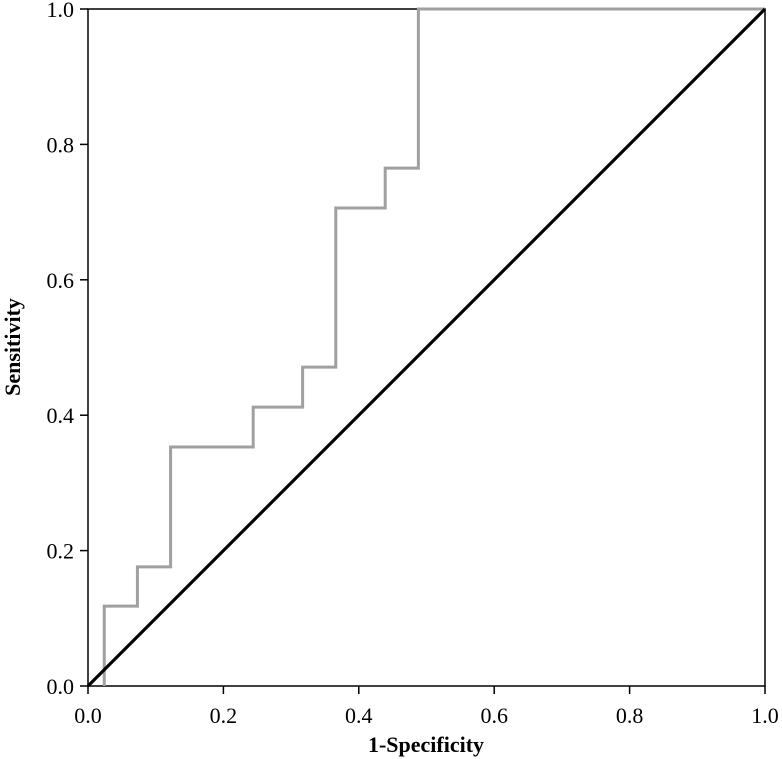 The height and width of the screenshot is (759, 782). Describe the element at coordinates (12, 347) in the screenshot. I see `y-axis-title: Sensitivity` at that location.